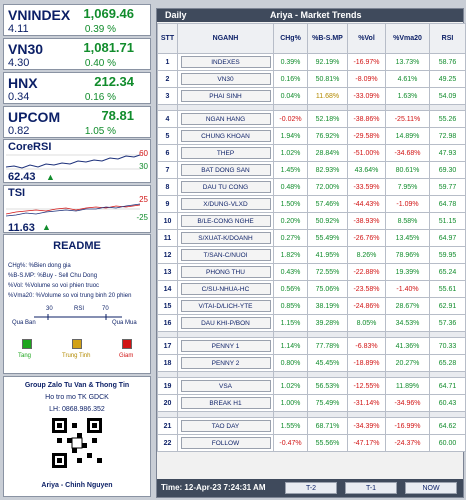  Describe the element at coordinates (327, 96) in the screenshot. I see `row-bs-mp: 11.68%` at that location.